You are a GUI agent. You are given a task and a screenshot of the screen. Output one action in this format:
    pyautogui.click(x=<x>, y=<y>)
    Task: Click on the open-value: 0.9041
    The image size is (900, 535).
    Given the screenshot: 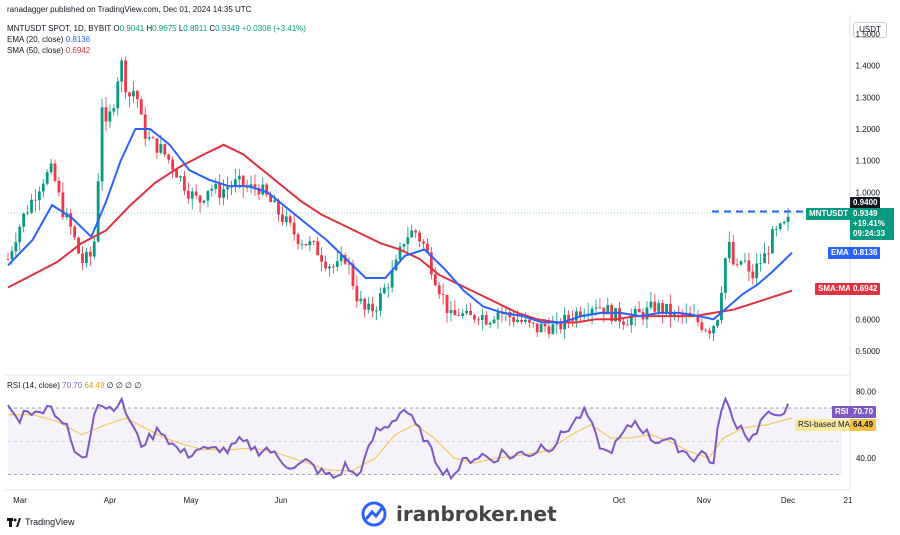 What is the action you would take?
    pyautogui.click(x=132, y=28)
    